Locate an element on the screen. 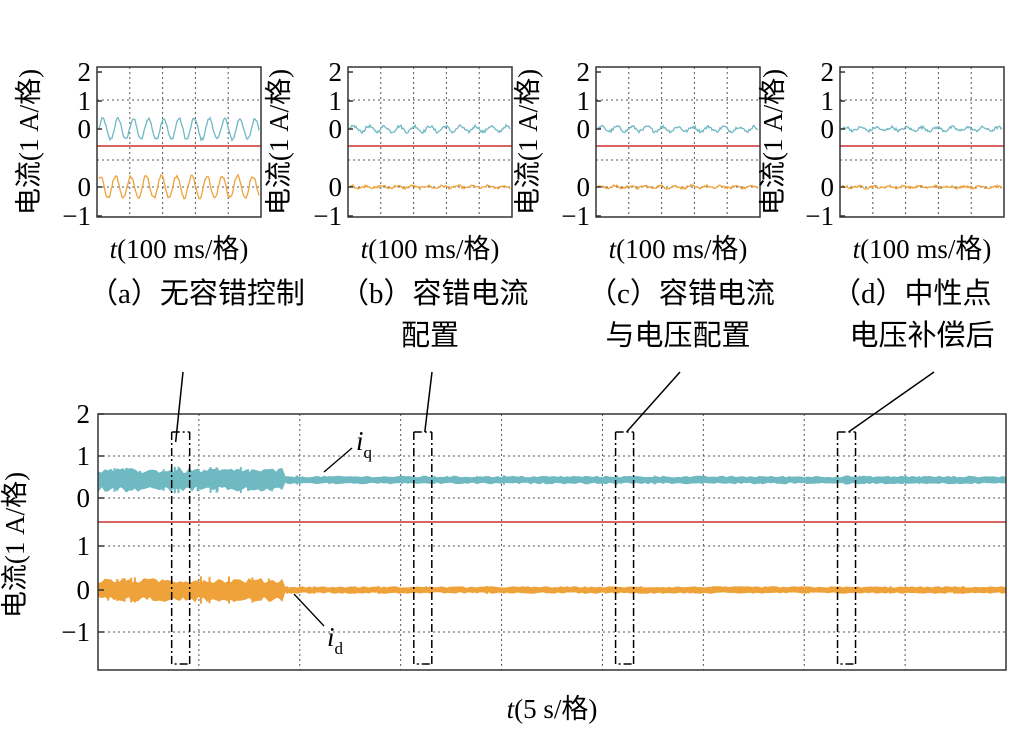  panel-caption: 与电压配置 is located at coordinates (677, 335).